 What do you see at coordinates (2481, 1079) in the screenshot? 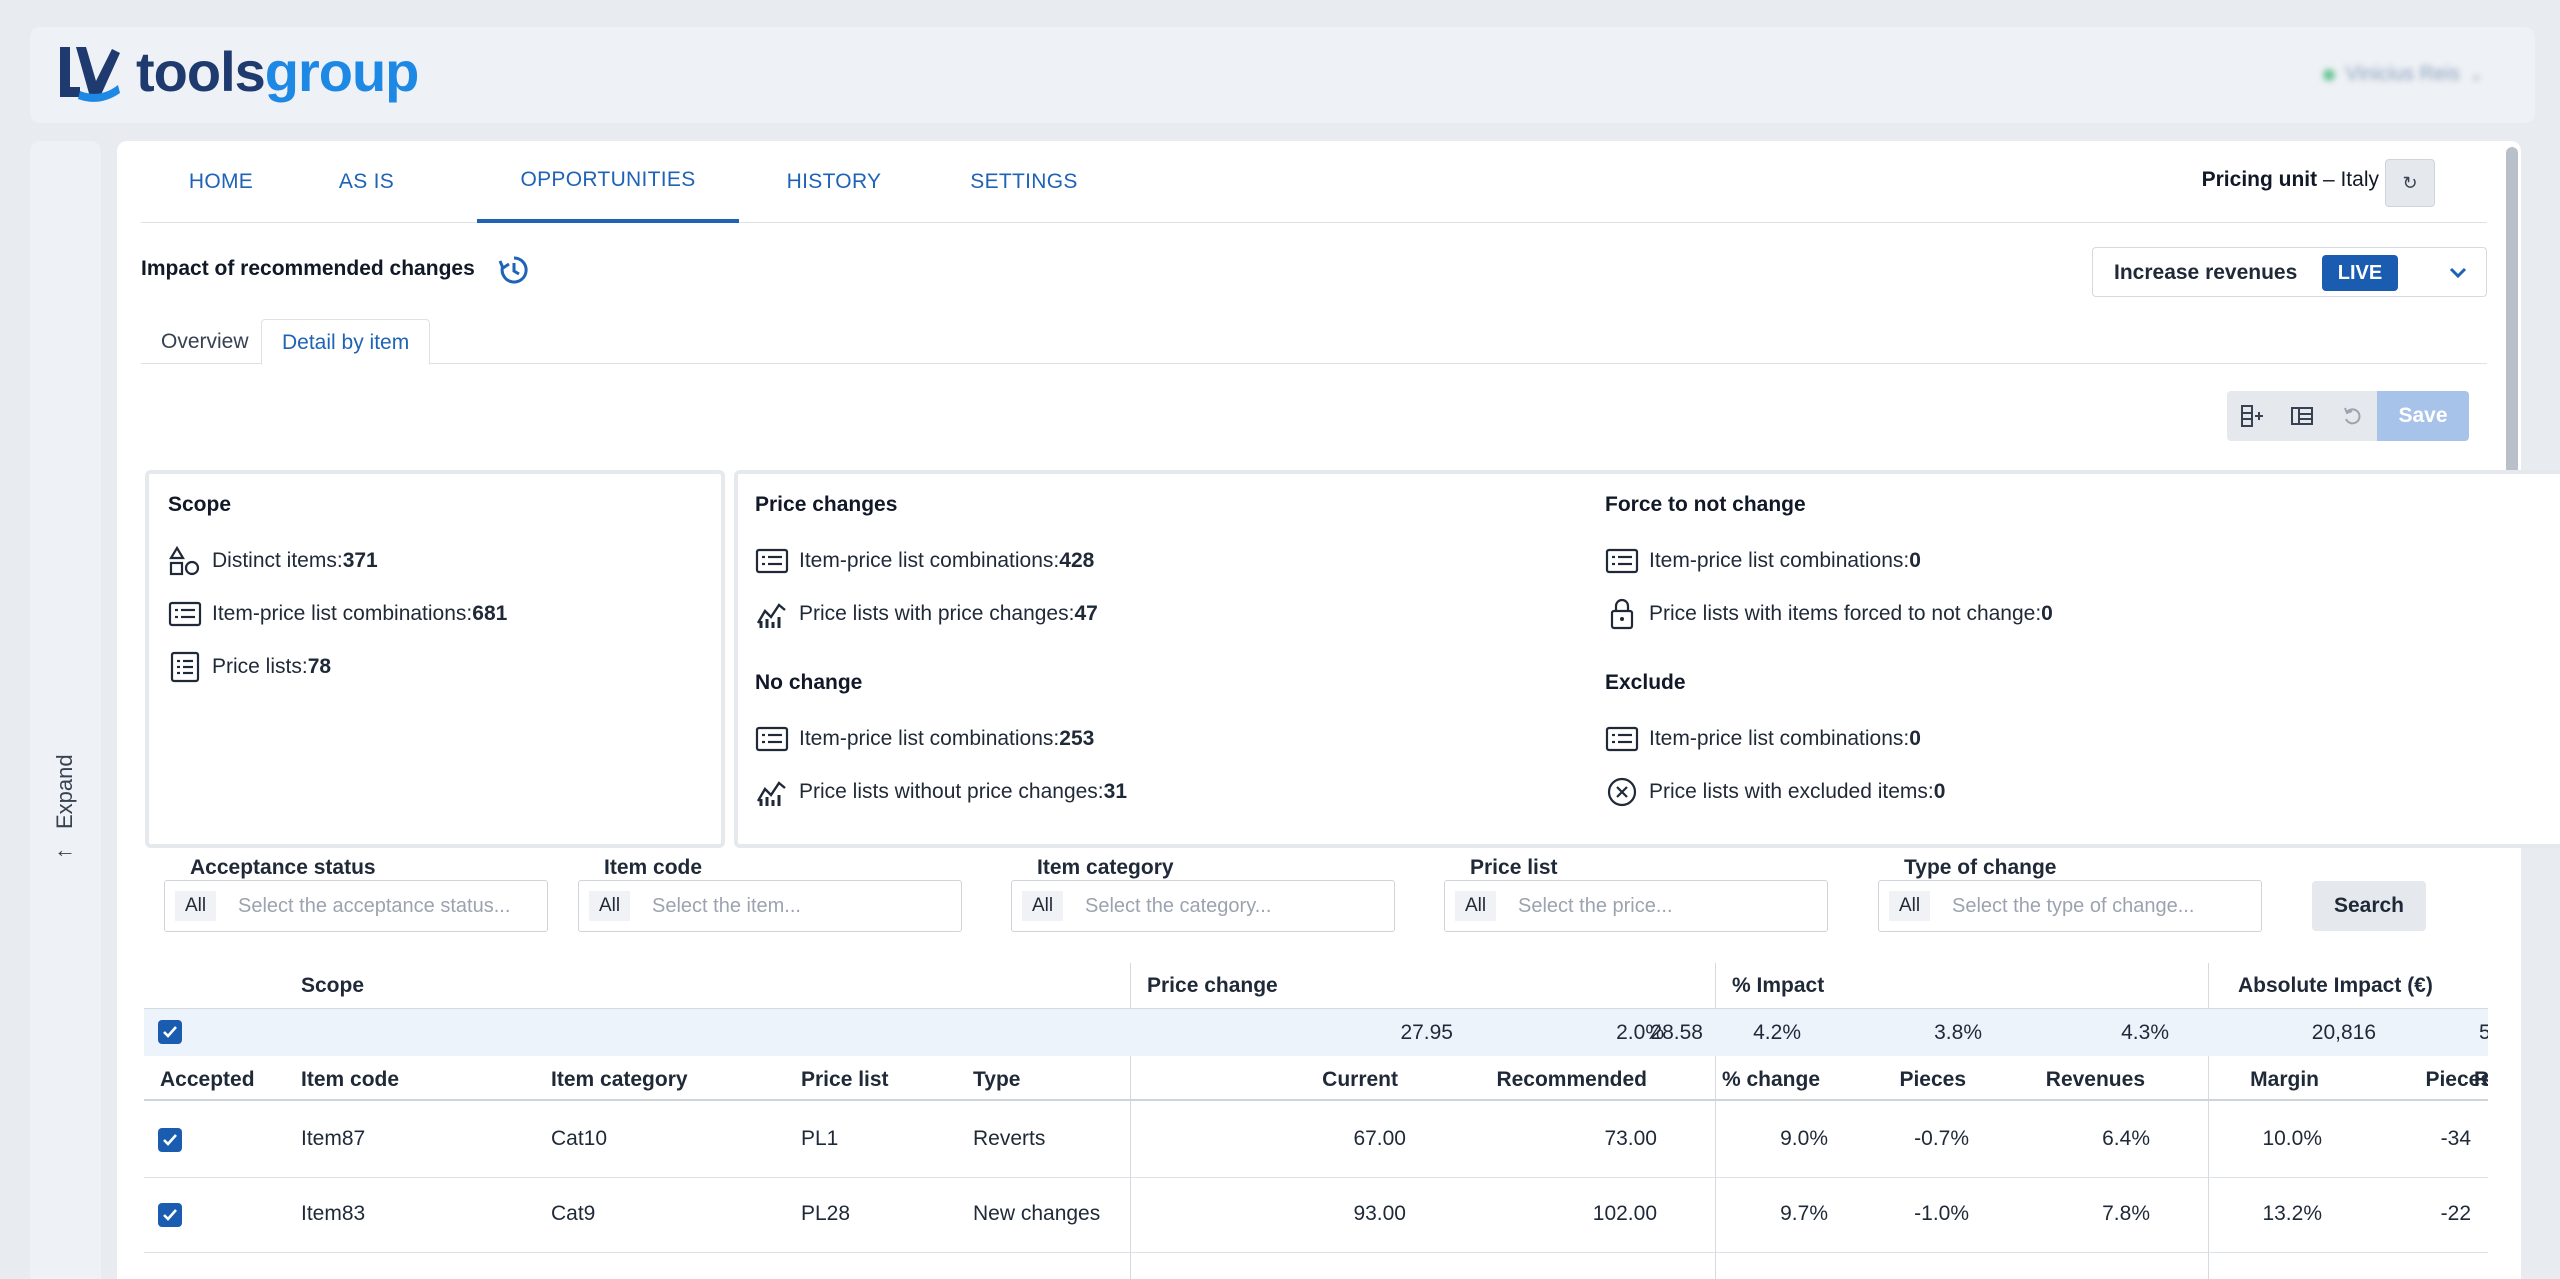
I see `col-abs-revenues: Rev` at bounding box center [2481, 1079].